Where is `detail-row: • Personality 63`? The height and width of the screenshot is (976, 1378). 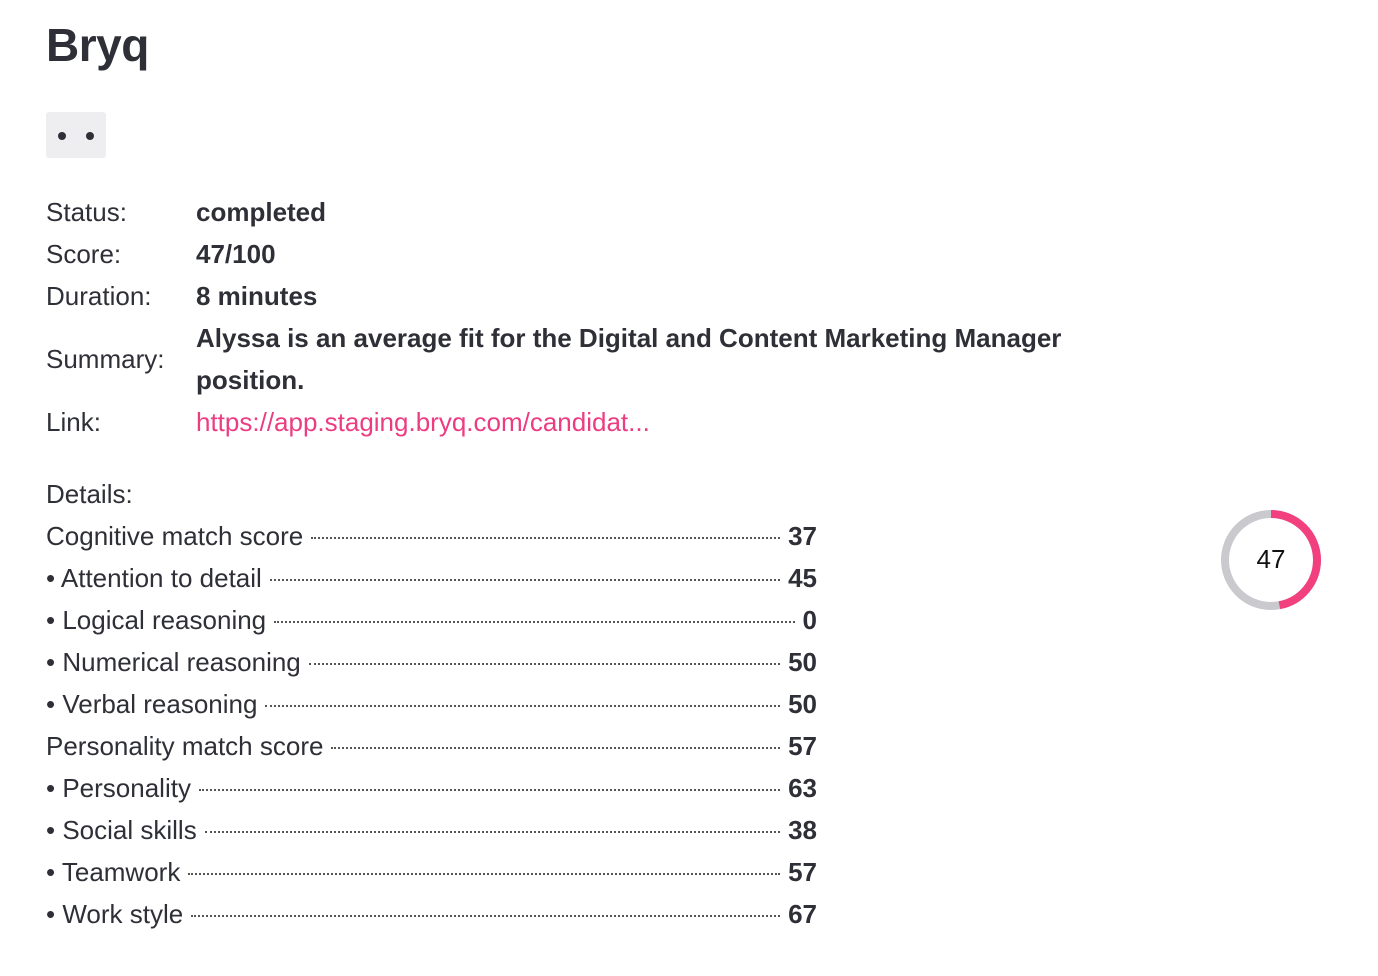 detail-row: • Personality 63 is located at coordinates (431, 788).